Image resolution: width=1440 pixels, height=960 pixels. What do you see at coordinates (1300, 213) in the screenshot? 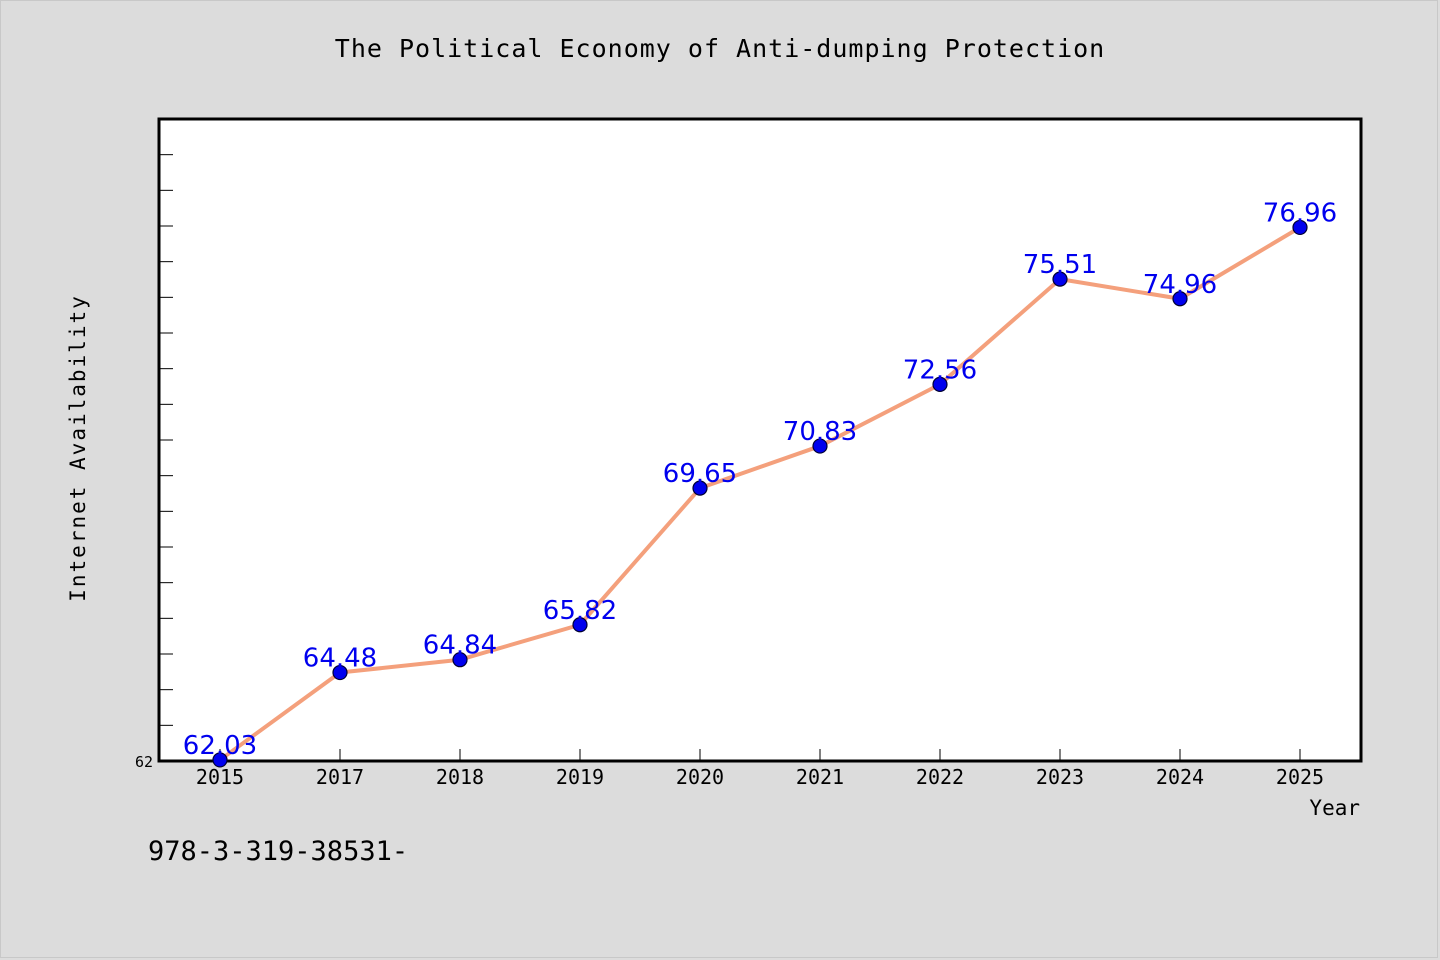
I see `data-label: 76.96` at bounding box center [1300, 213].